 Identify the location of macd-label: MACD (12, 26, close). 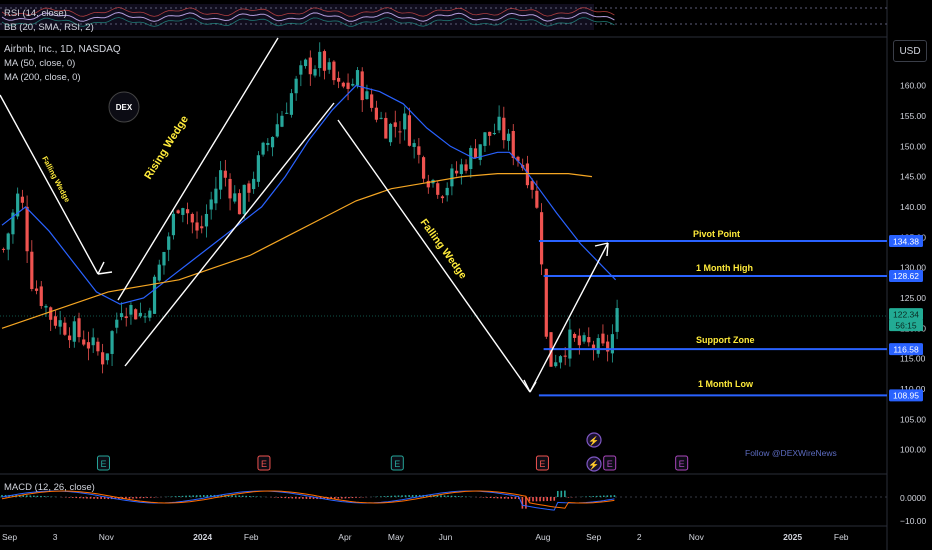
(49, 487).